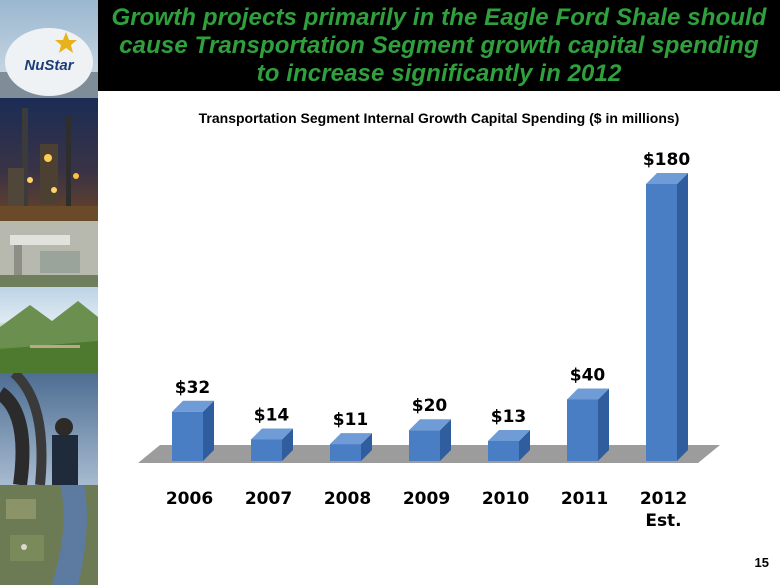 This screenshot has width=780, height=585. What do you see at coordinates (49, 159) in the screenshot?
I see `refinery-night-photo` at bounding box center [49, 159].